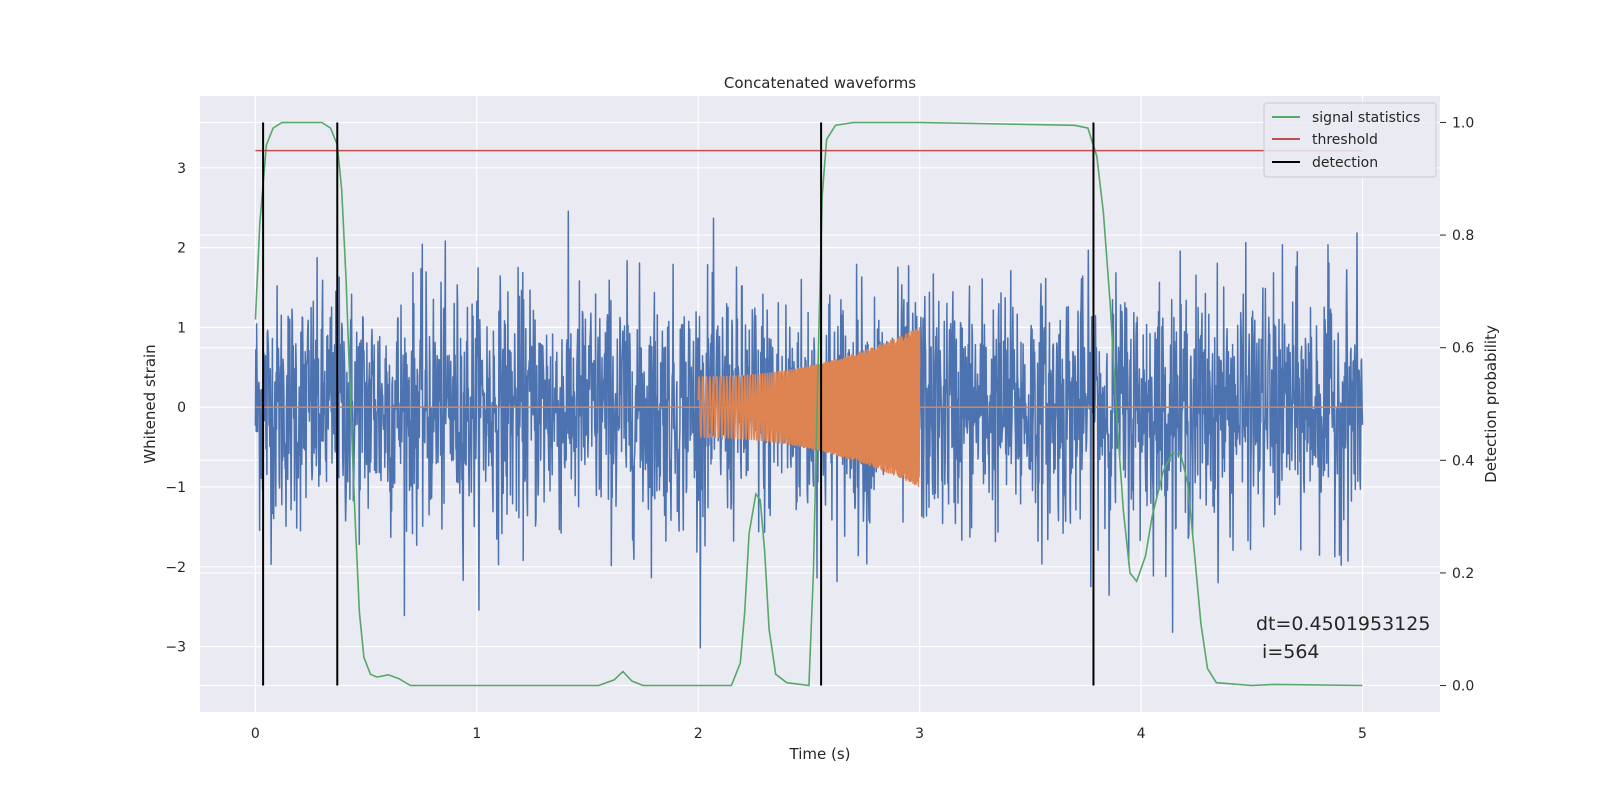 This screenshot has height=800, width=1600. What do you see at coordinates (255, 734) in the screenshot?
I see `x-tick-label: 0` at bounding box center [255, 734].